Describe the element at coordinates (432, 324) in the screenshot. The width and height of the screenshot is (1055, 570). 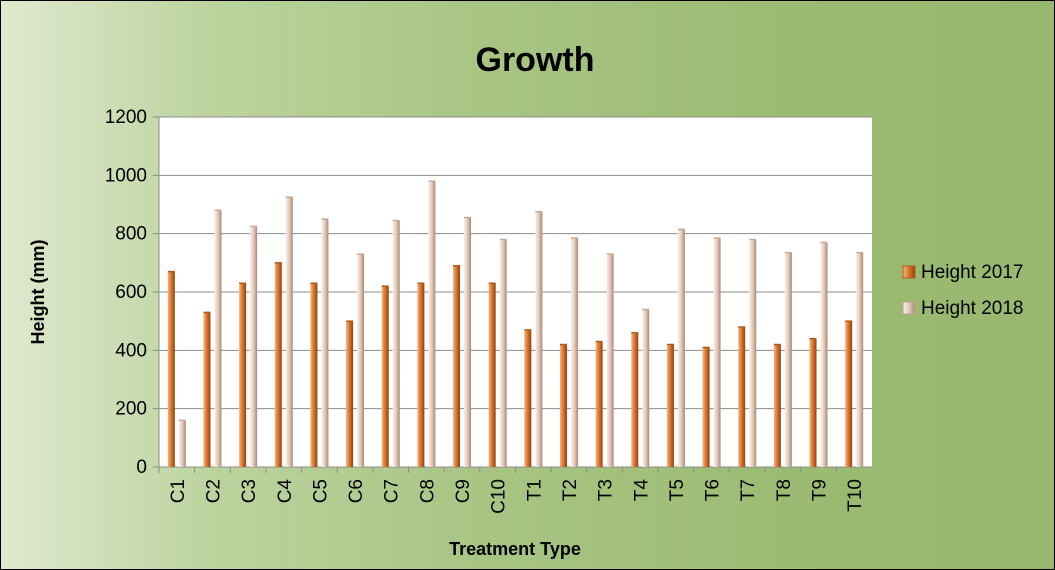
I see `bar-height-2018-c8` at that location.